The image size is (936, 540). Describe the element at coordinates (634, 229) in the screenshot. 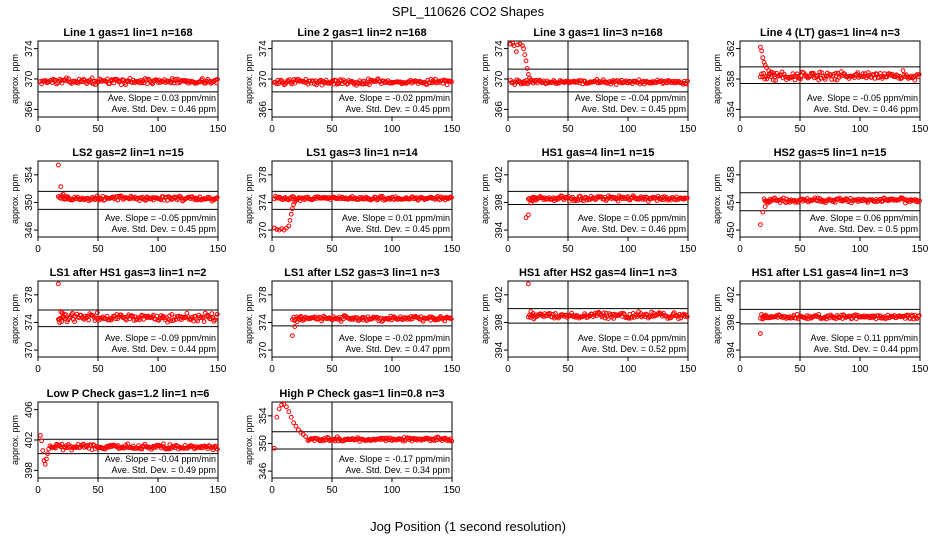

I see `stddev-annotation: Ave. Std. Dev. = 0.46 ppm` at that location.